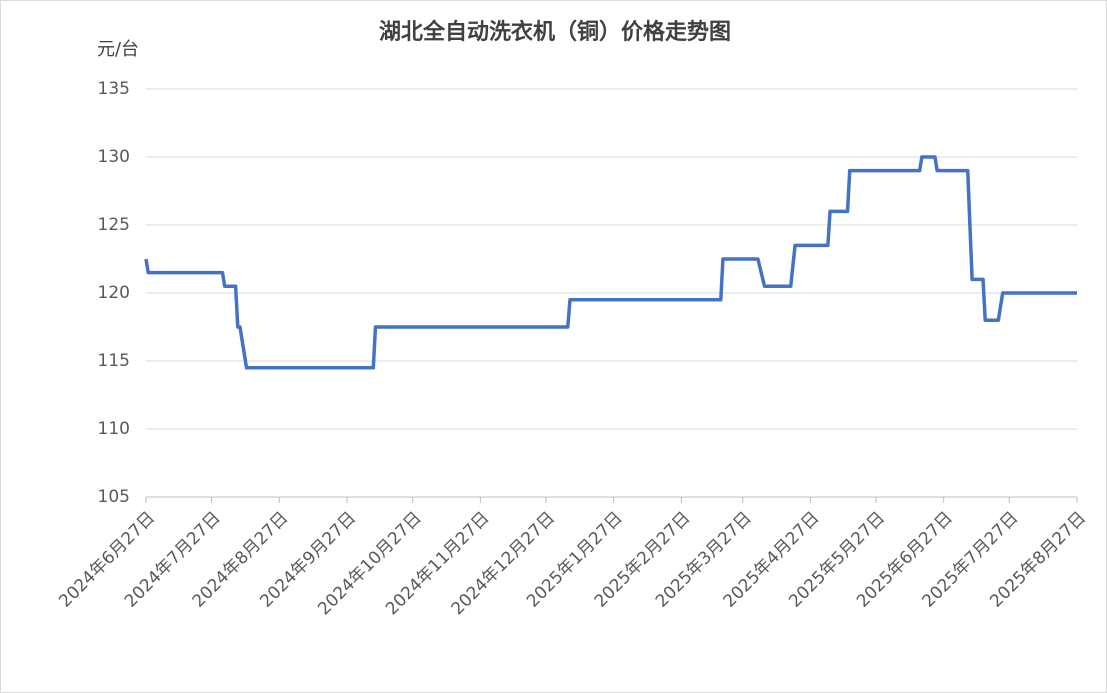  Describe the element at coordinates (114, 225) in the screenshot. I see `y-tick-label: 125` at that location.